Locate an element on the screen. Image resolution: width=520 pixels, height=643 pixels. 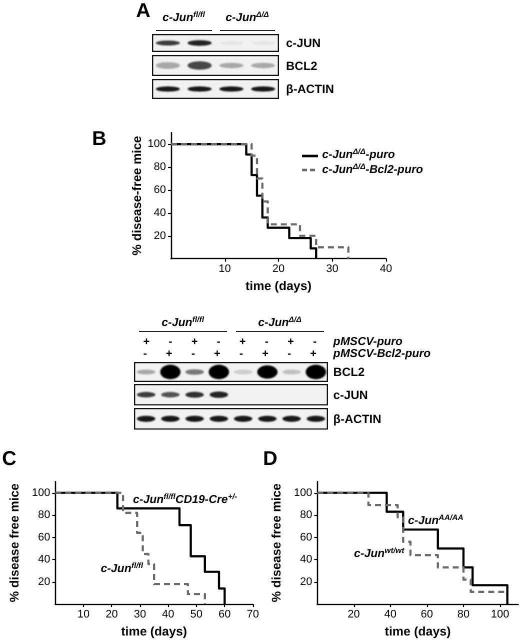
x-tick-label: 100 is located at coordinates (500, 614).